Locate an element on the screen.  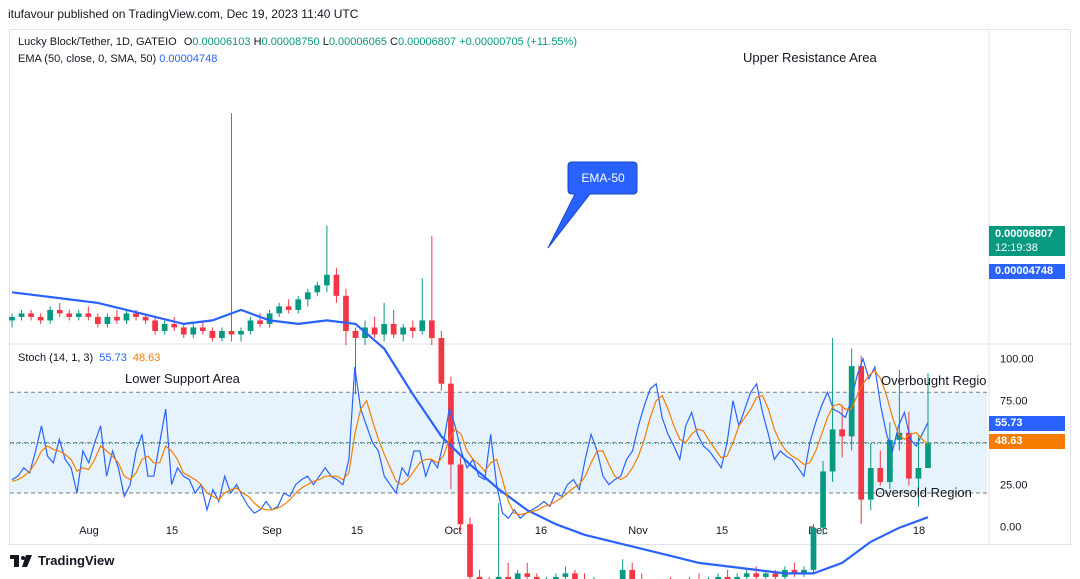
stoch-tick-label: 100.00 is located at coordinates (1017, 360).